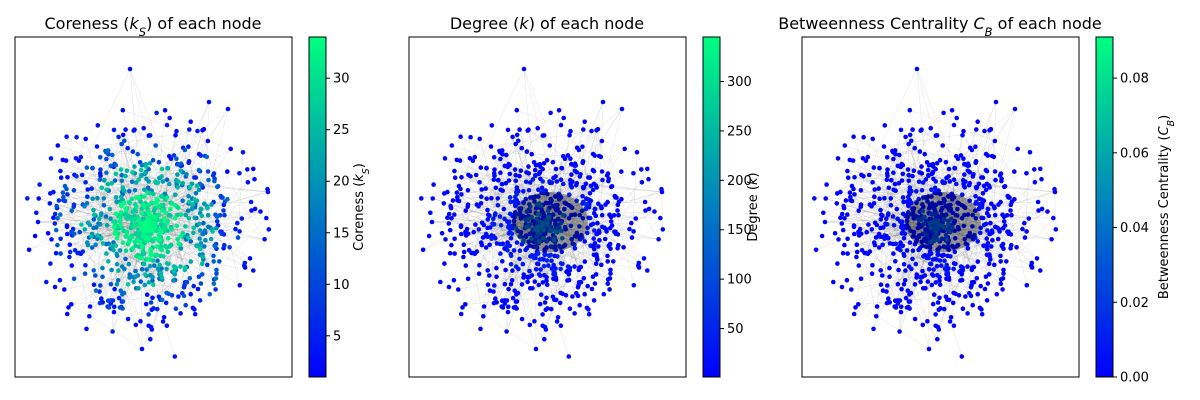 This screenshot has height=400, width=1200. I want to click on colorbar-gradient, so click(711, 207).